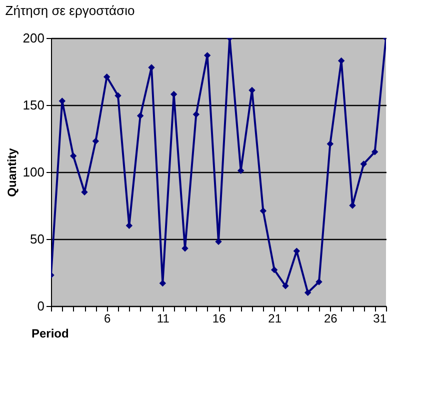 The image size is (428, 414). What do you see at coordinates (11, 172) in the screenshot?
I see `y-axis-title: Quantity` at bounding box center [11, 172].